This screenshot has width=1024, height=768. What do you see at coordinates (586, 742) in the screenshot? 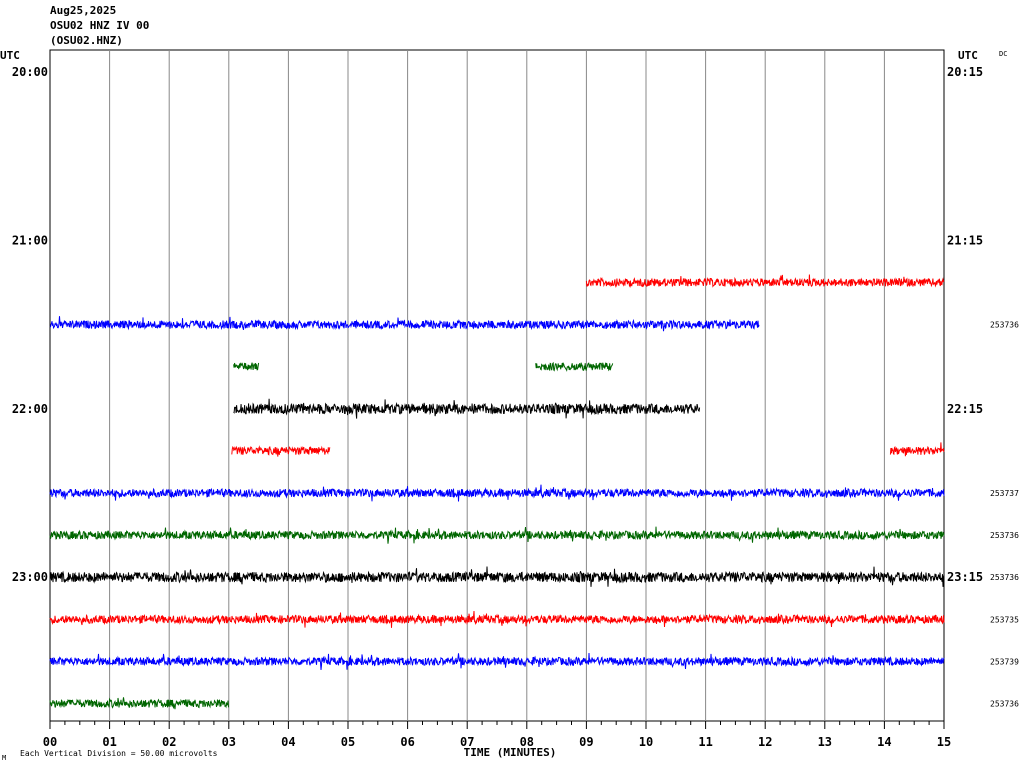
I see `x-tick-label: 09` at bounding box center [586, 742].